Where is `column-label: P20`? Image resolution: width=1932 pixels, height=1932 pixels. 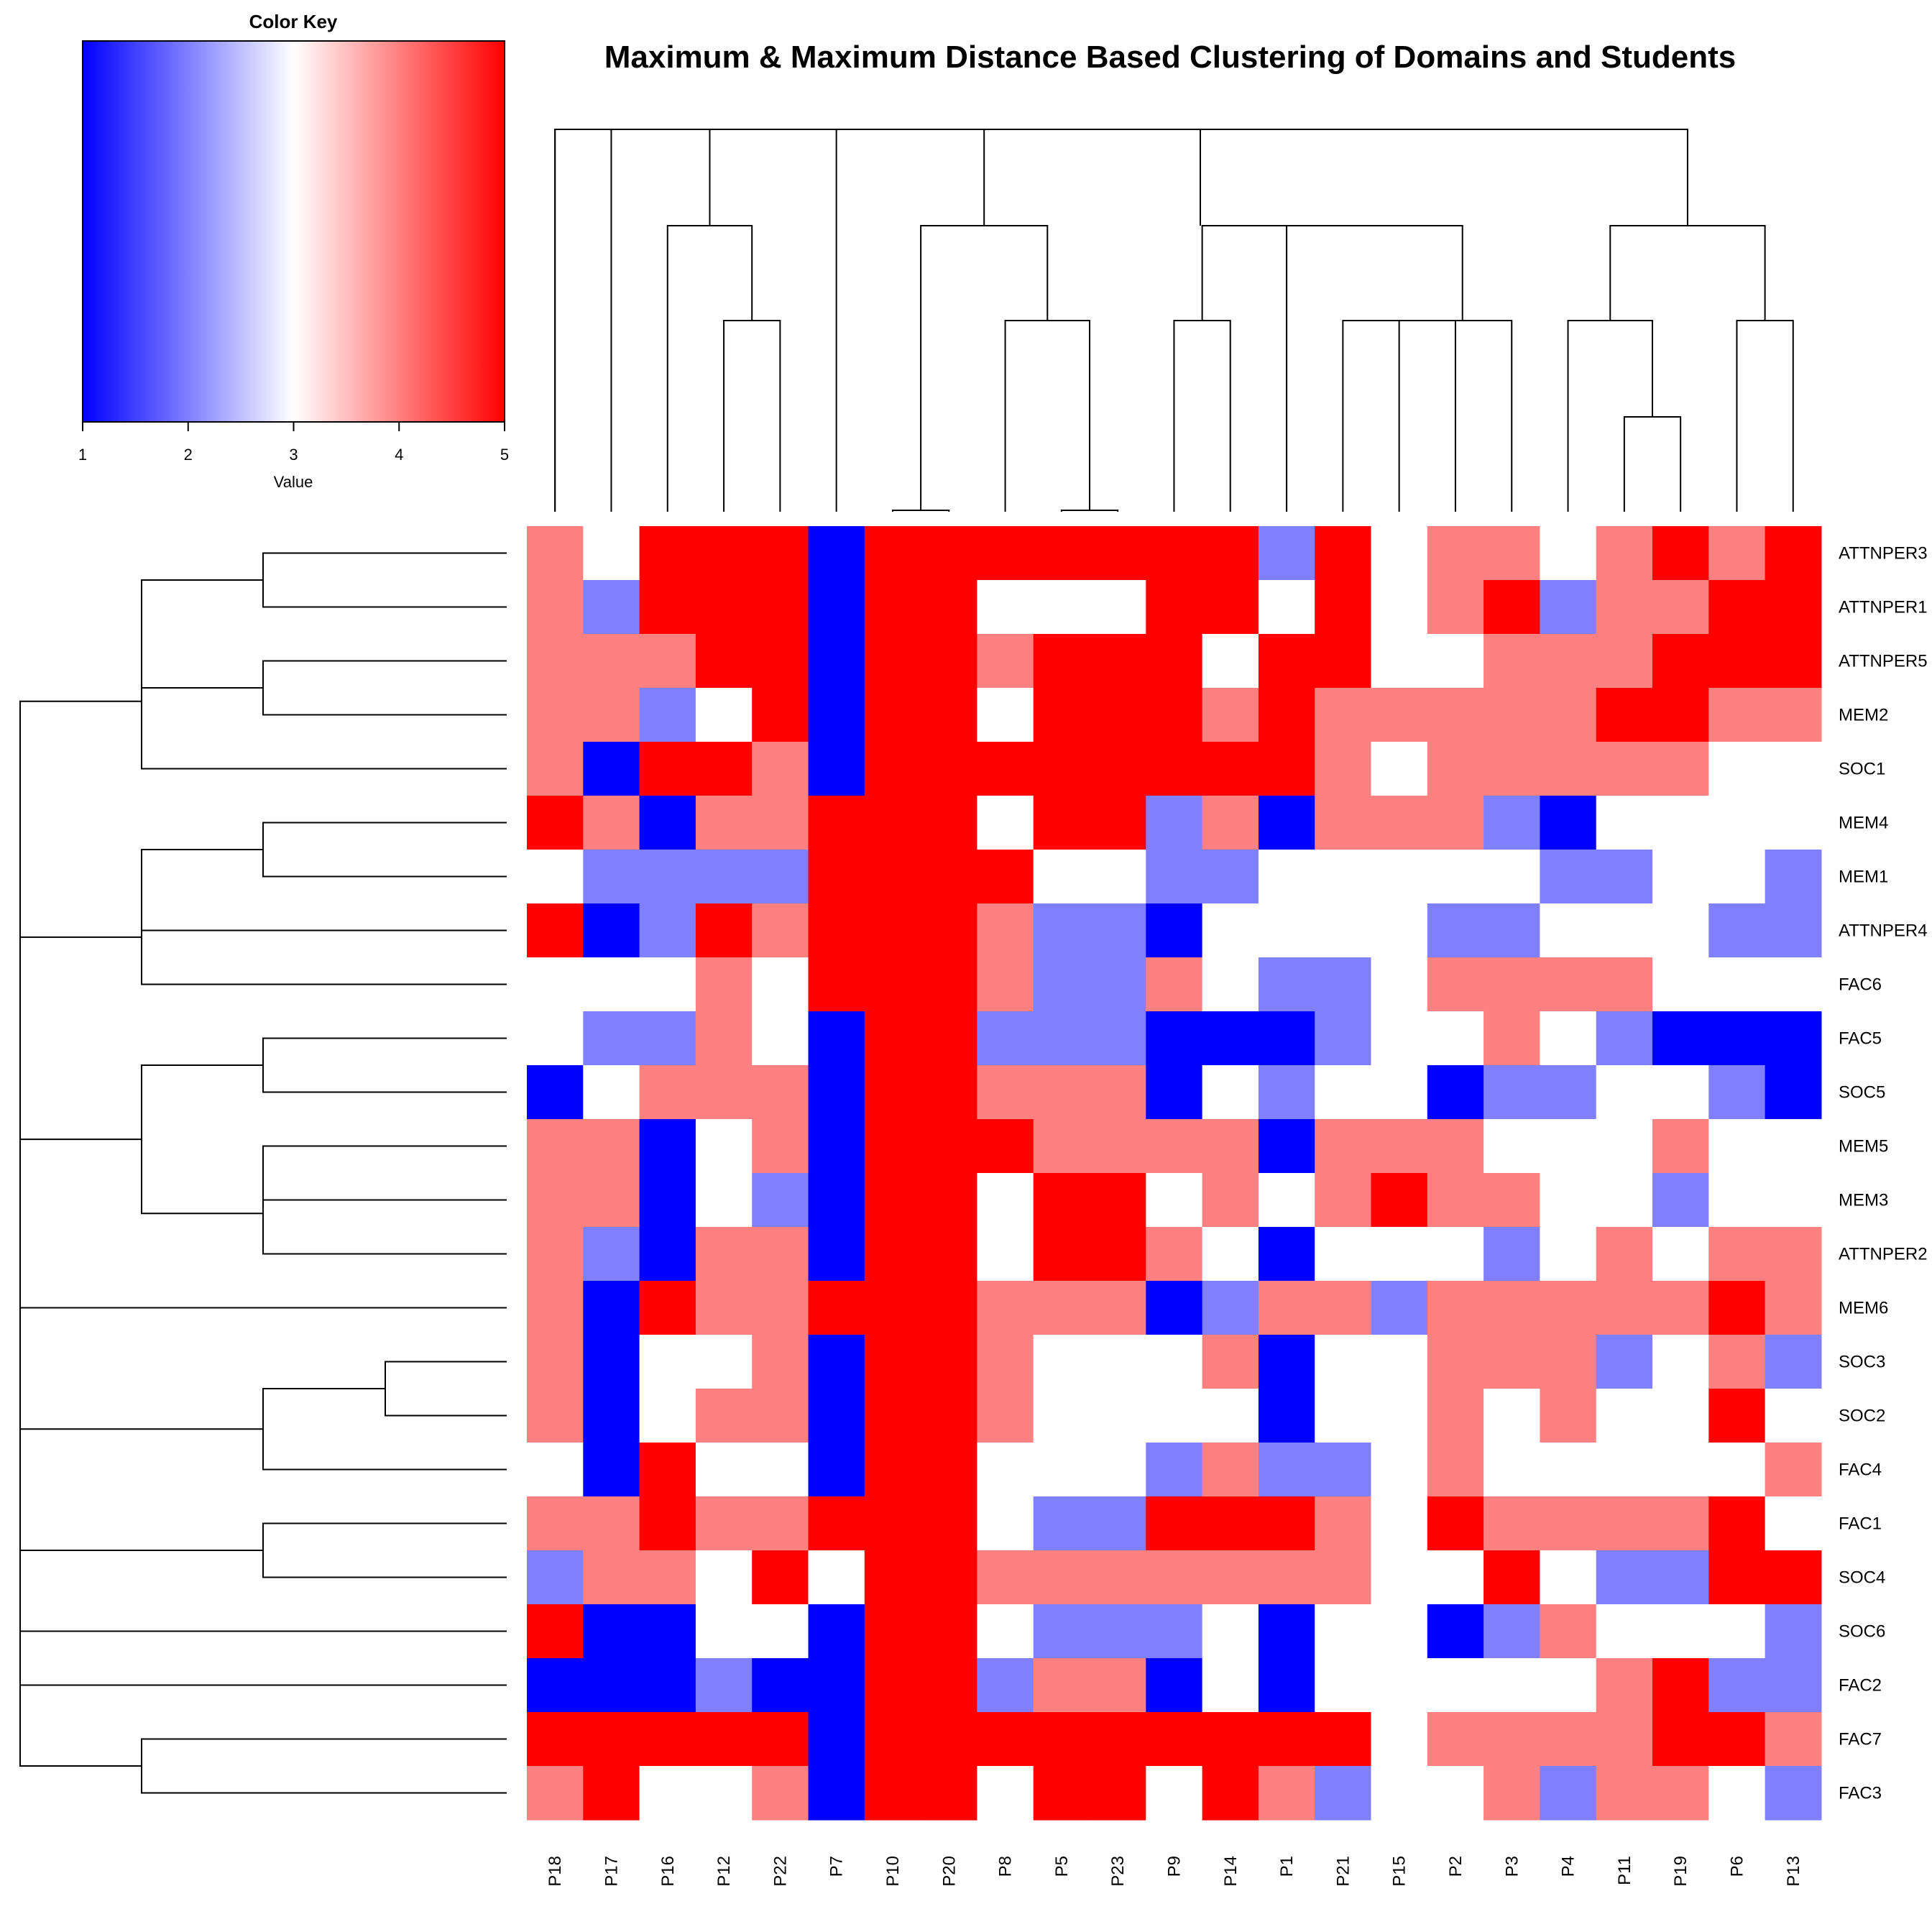 column-label: P20 is located at coordinates (949, 1871).